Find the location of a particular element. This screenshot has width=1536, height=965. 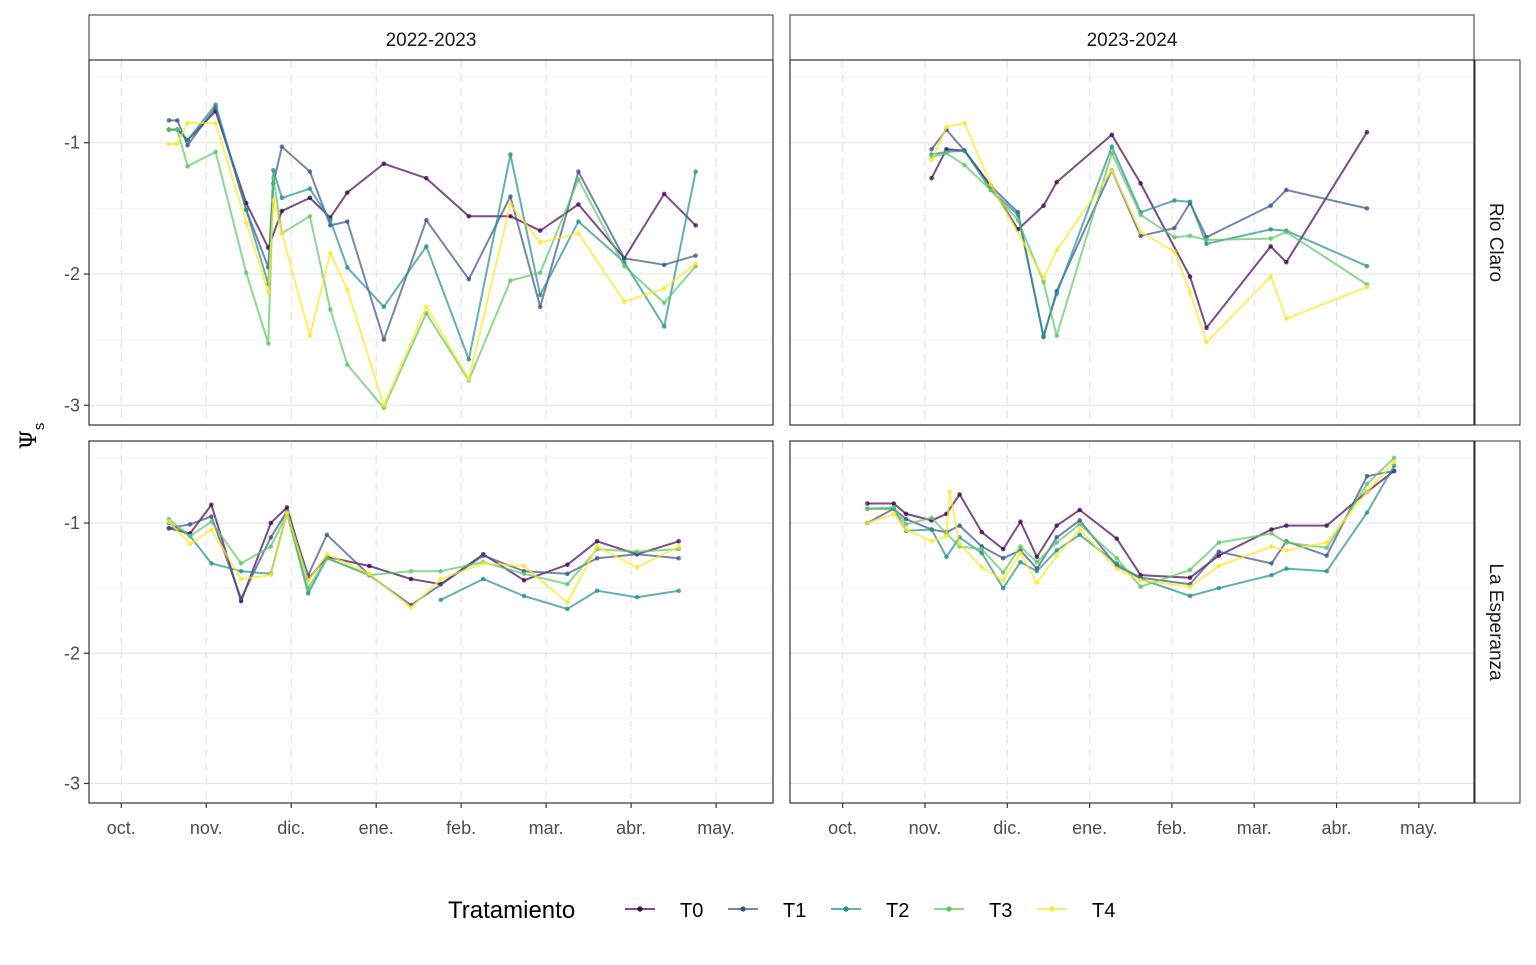

legend-key-point is located at coordinates (949, 909).